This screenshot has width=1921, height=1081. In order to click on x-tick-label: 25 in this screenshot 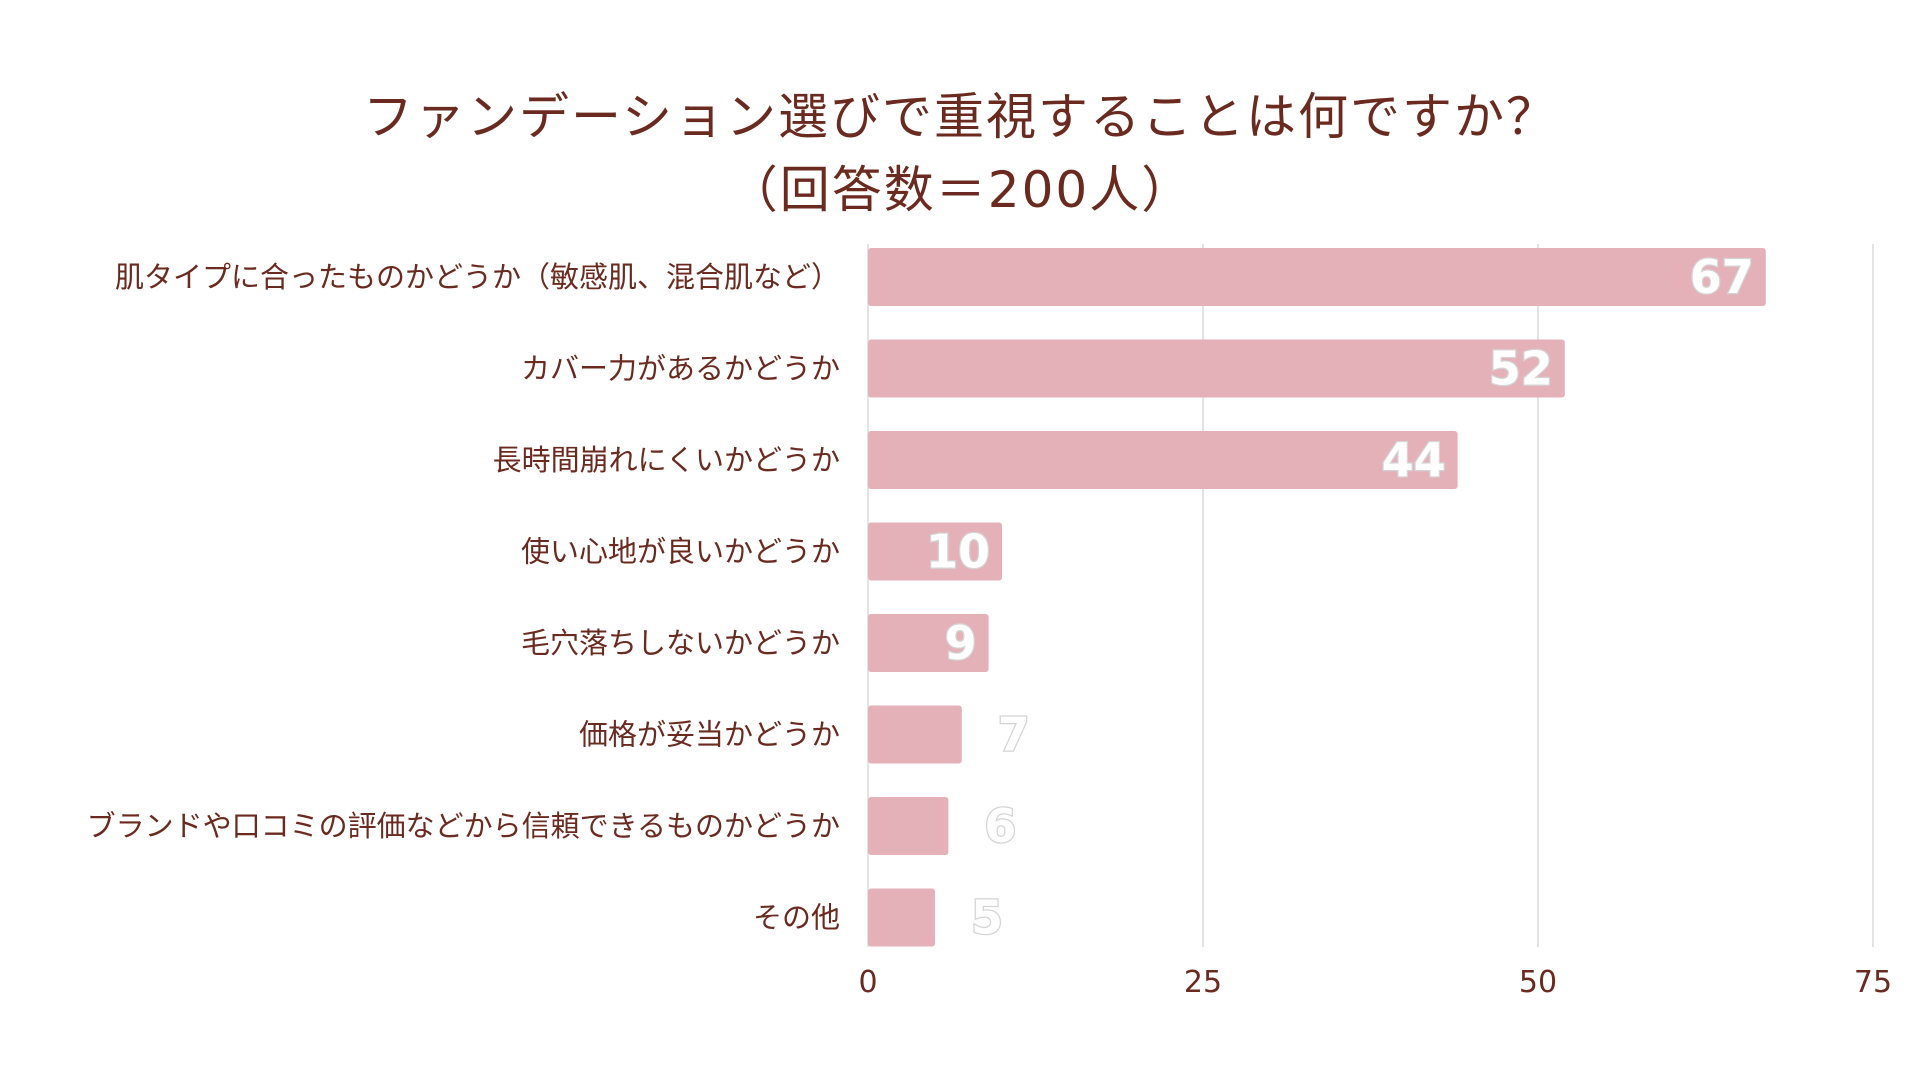, I will do `click(1203, 982)`.